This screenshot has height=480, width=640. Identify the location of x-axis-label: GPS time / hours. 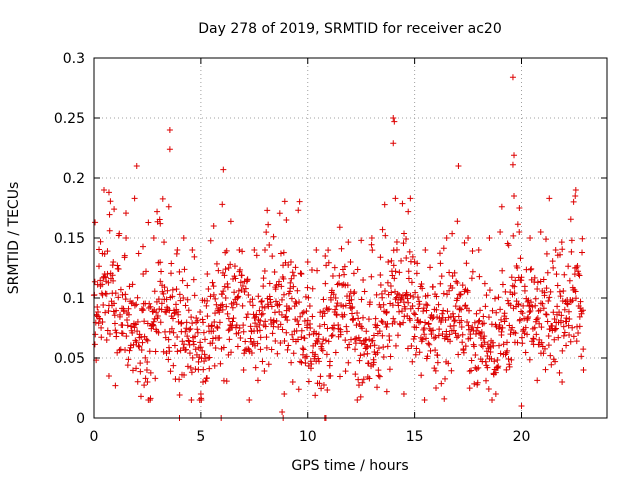
(349, 466).